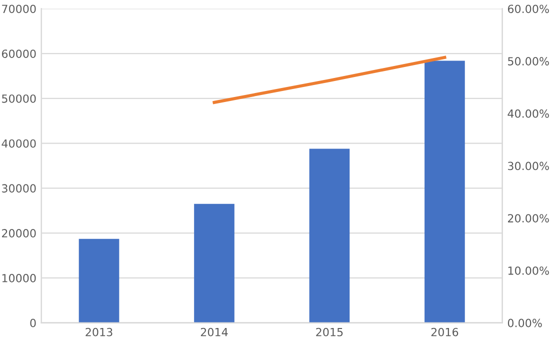 This screenshot has width=552, height=349. I want to click on x-tick-label: 2014, so click(214, 332).